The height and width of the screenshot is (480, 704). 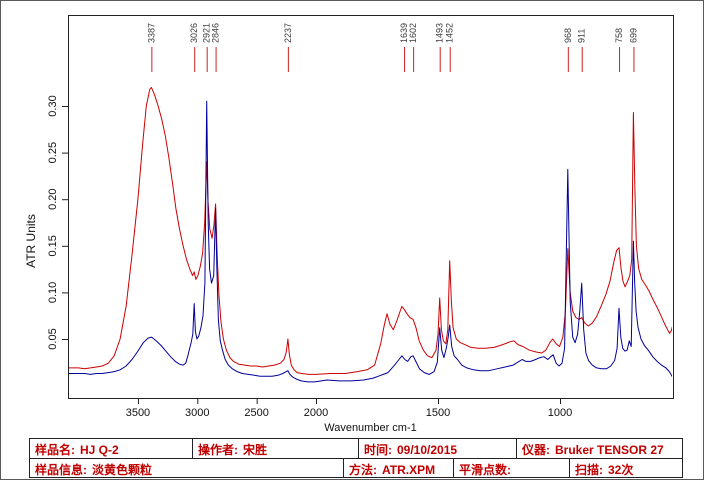 I want to click on x-axis-title: Wavenumber cm-1, so click(x=370, y=428).